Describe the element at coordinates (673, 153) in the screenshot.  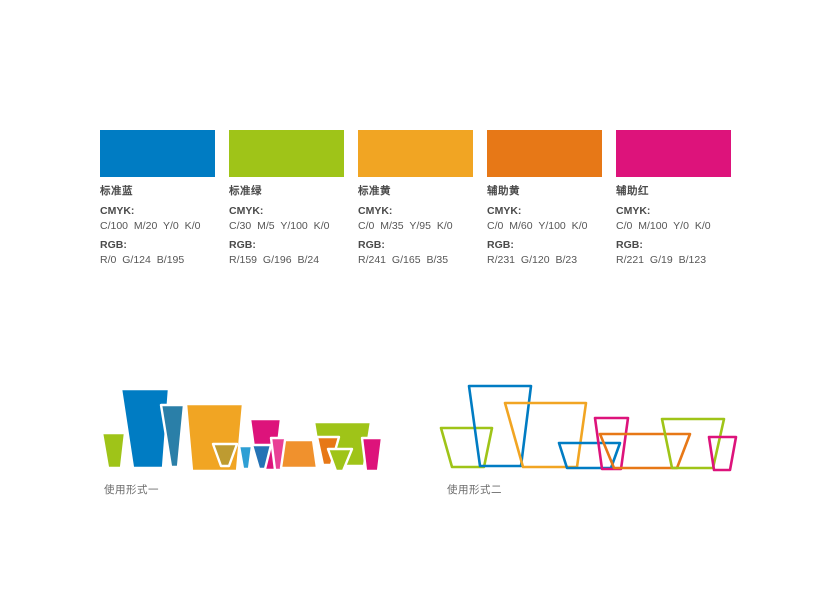
I see `color-swatch-auxiliary-red` at that location.